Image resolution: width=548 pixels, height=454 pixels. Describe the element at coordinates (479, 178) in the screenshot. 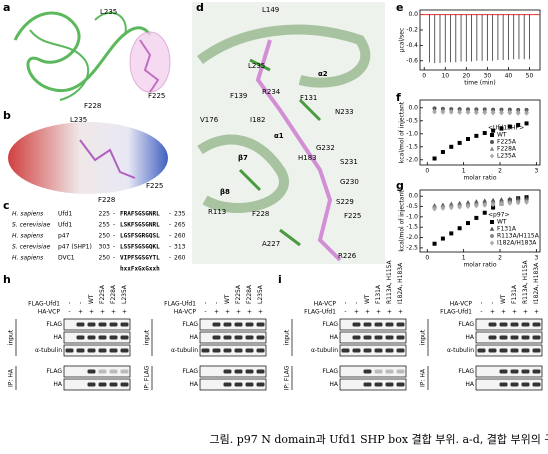

I see `x-axis-label: molar ratio` at that location.